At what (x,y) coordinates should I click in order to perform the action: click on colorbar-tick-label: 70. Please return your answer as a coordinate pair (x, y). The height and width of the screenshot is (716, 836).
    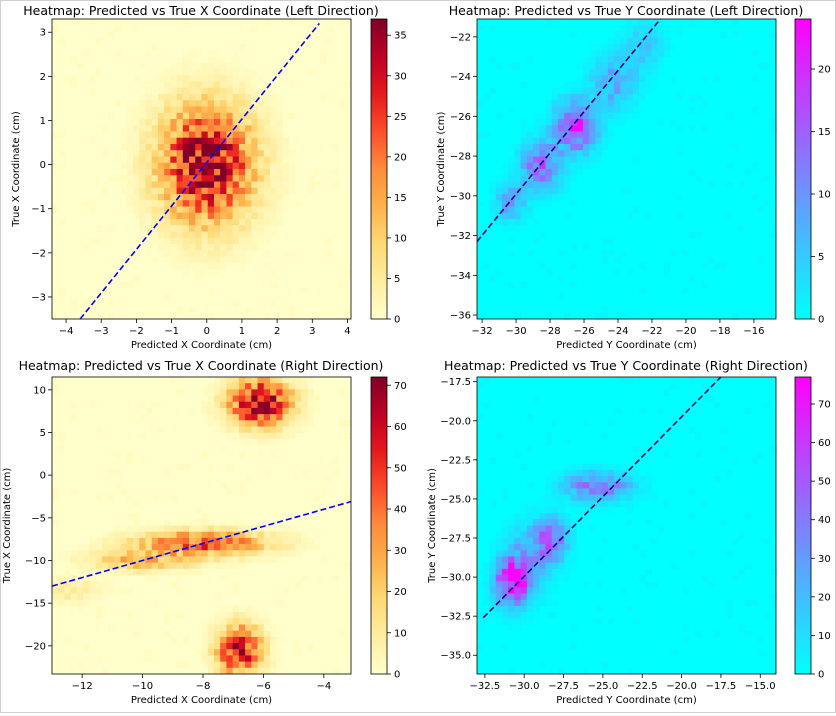
    Looking at the image, I should click on (824, 405).